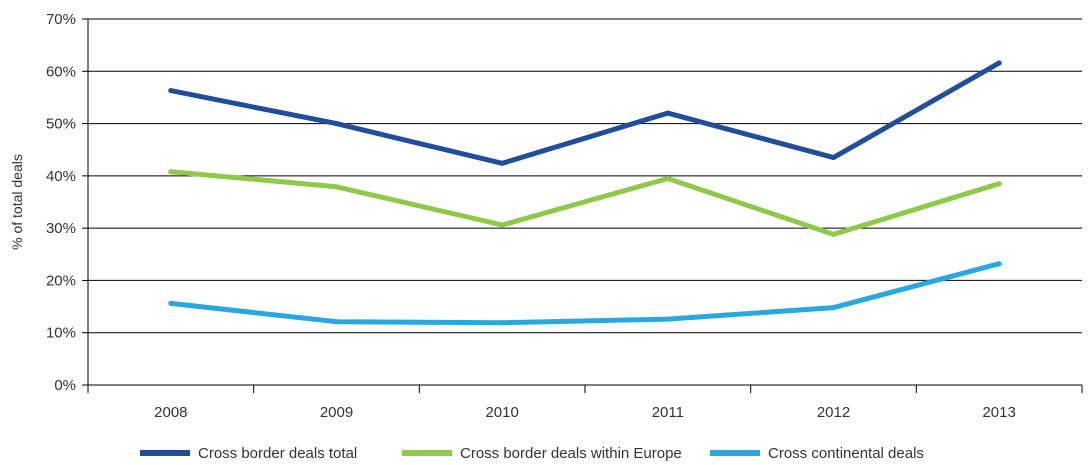 Image resolution: width=1091 pixels, height=465 pixels. Describe the element at coordinates (61, 280) in the screenshot. I see `y-tick-label: 20%` at that location.